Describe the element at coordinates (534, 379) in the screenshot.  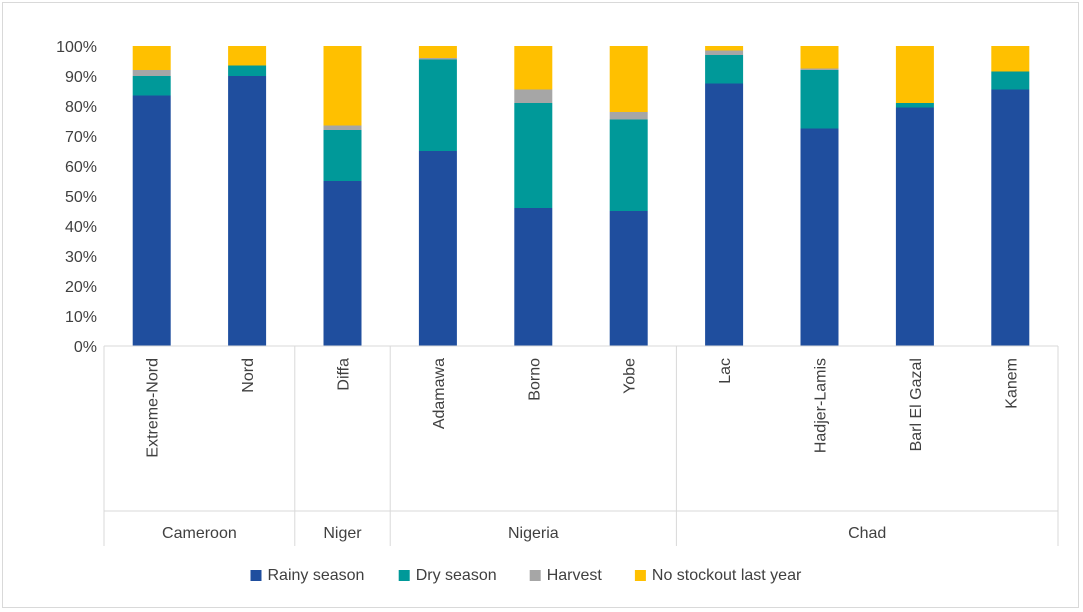
I see `category-label: Borno` at that location.